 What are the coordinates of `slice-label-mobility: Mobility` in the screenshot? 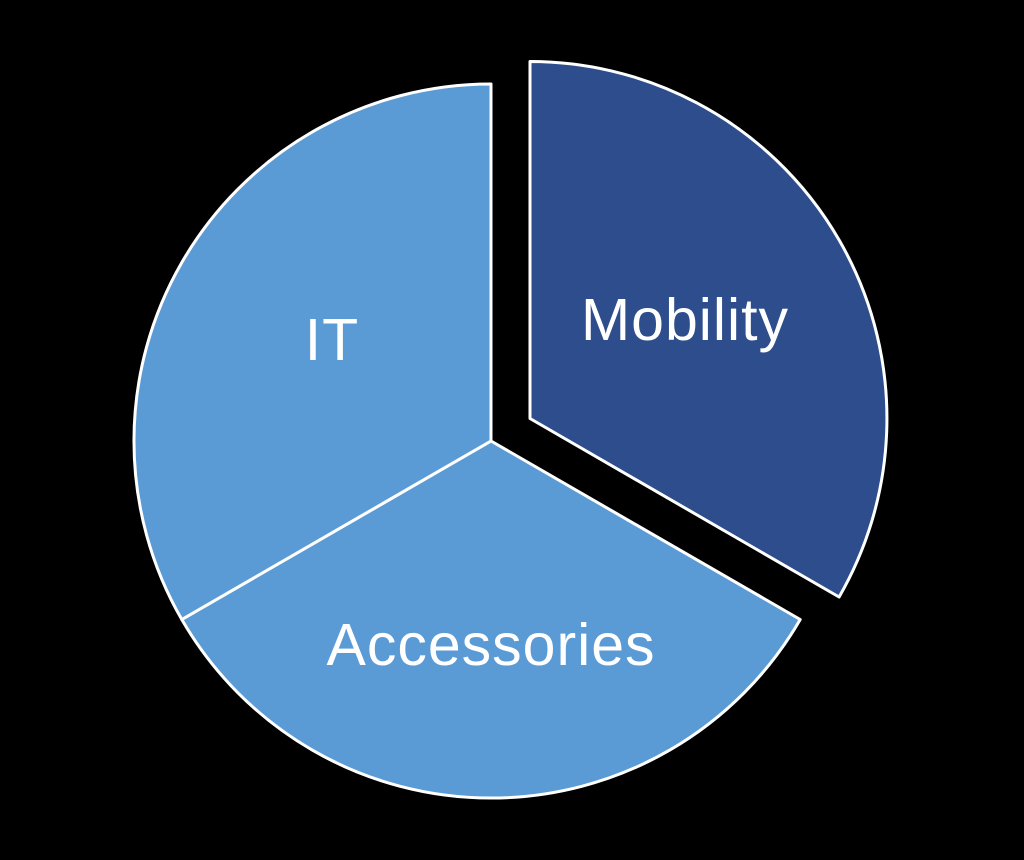 It's located at (685, 320).